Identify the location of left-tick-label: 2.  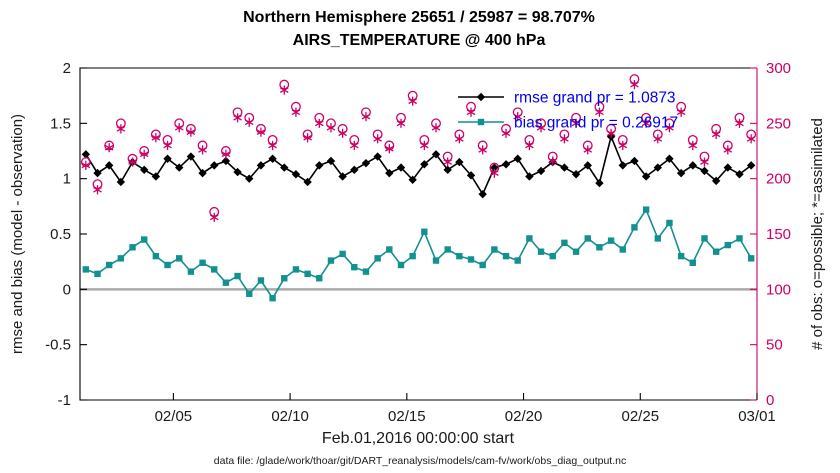
(67, 68).